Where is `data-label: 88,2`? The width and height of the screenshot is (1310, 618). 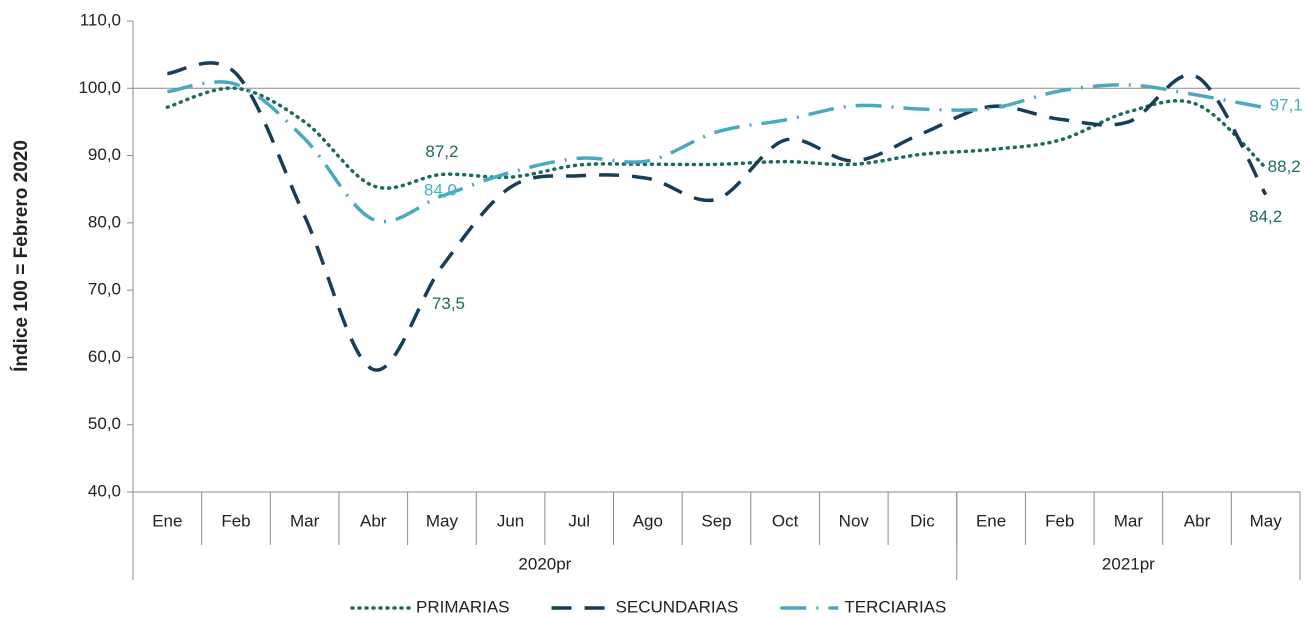 data-label: 88,2 is located at coordinates (1284, 166).